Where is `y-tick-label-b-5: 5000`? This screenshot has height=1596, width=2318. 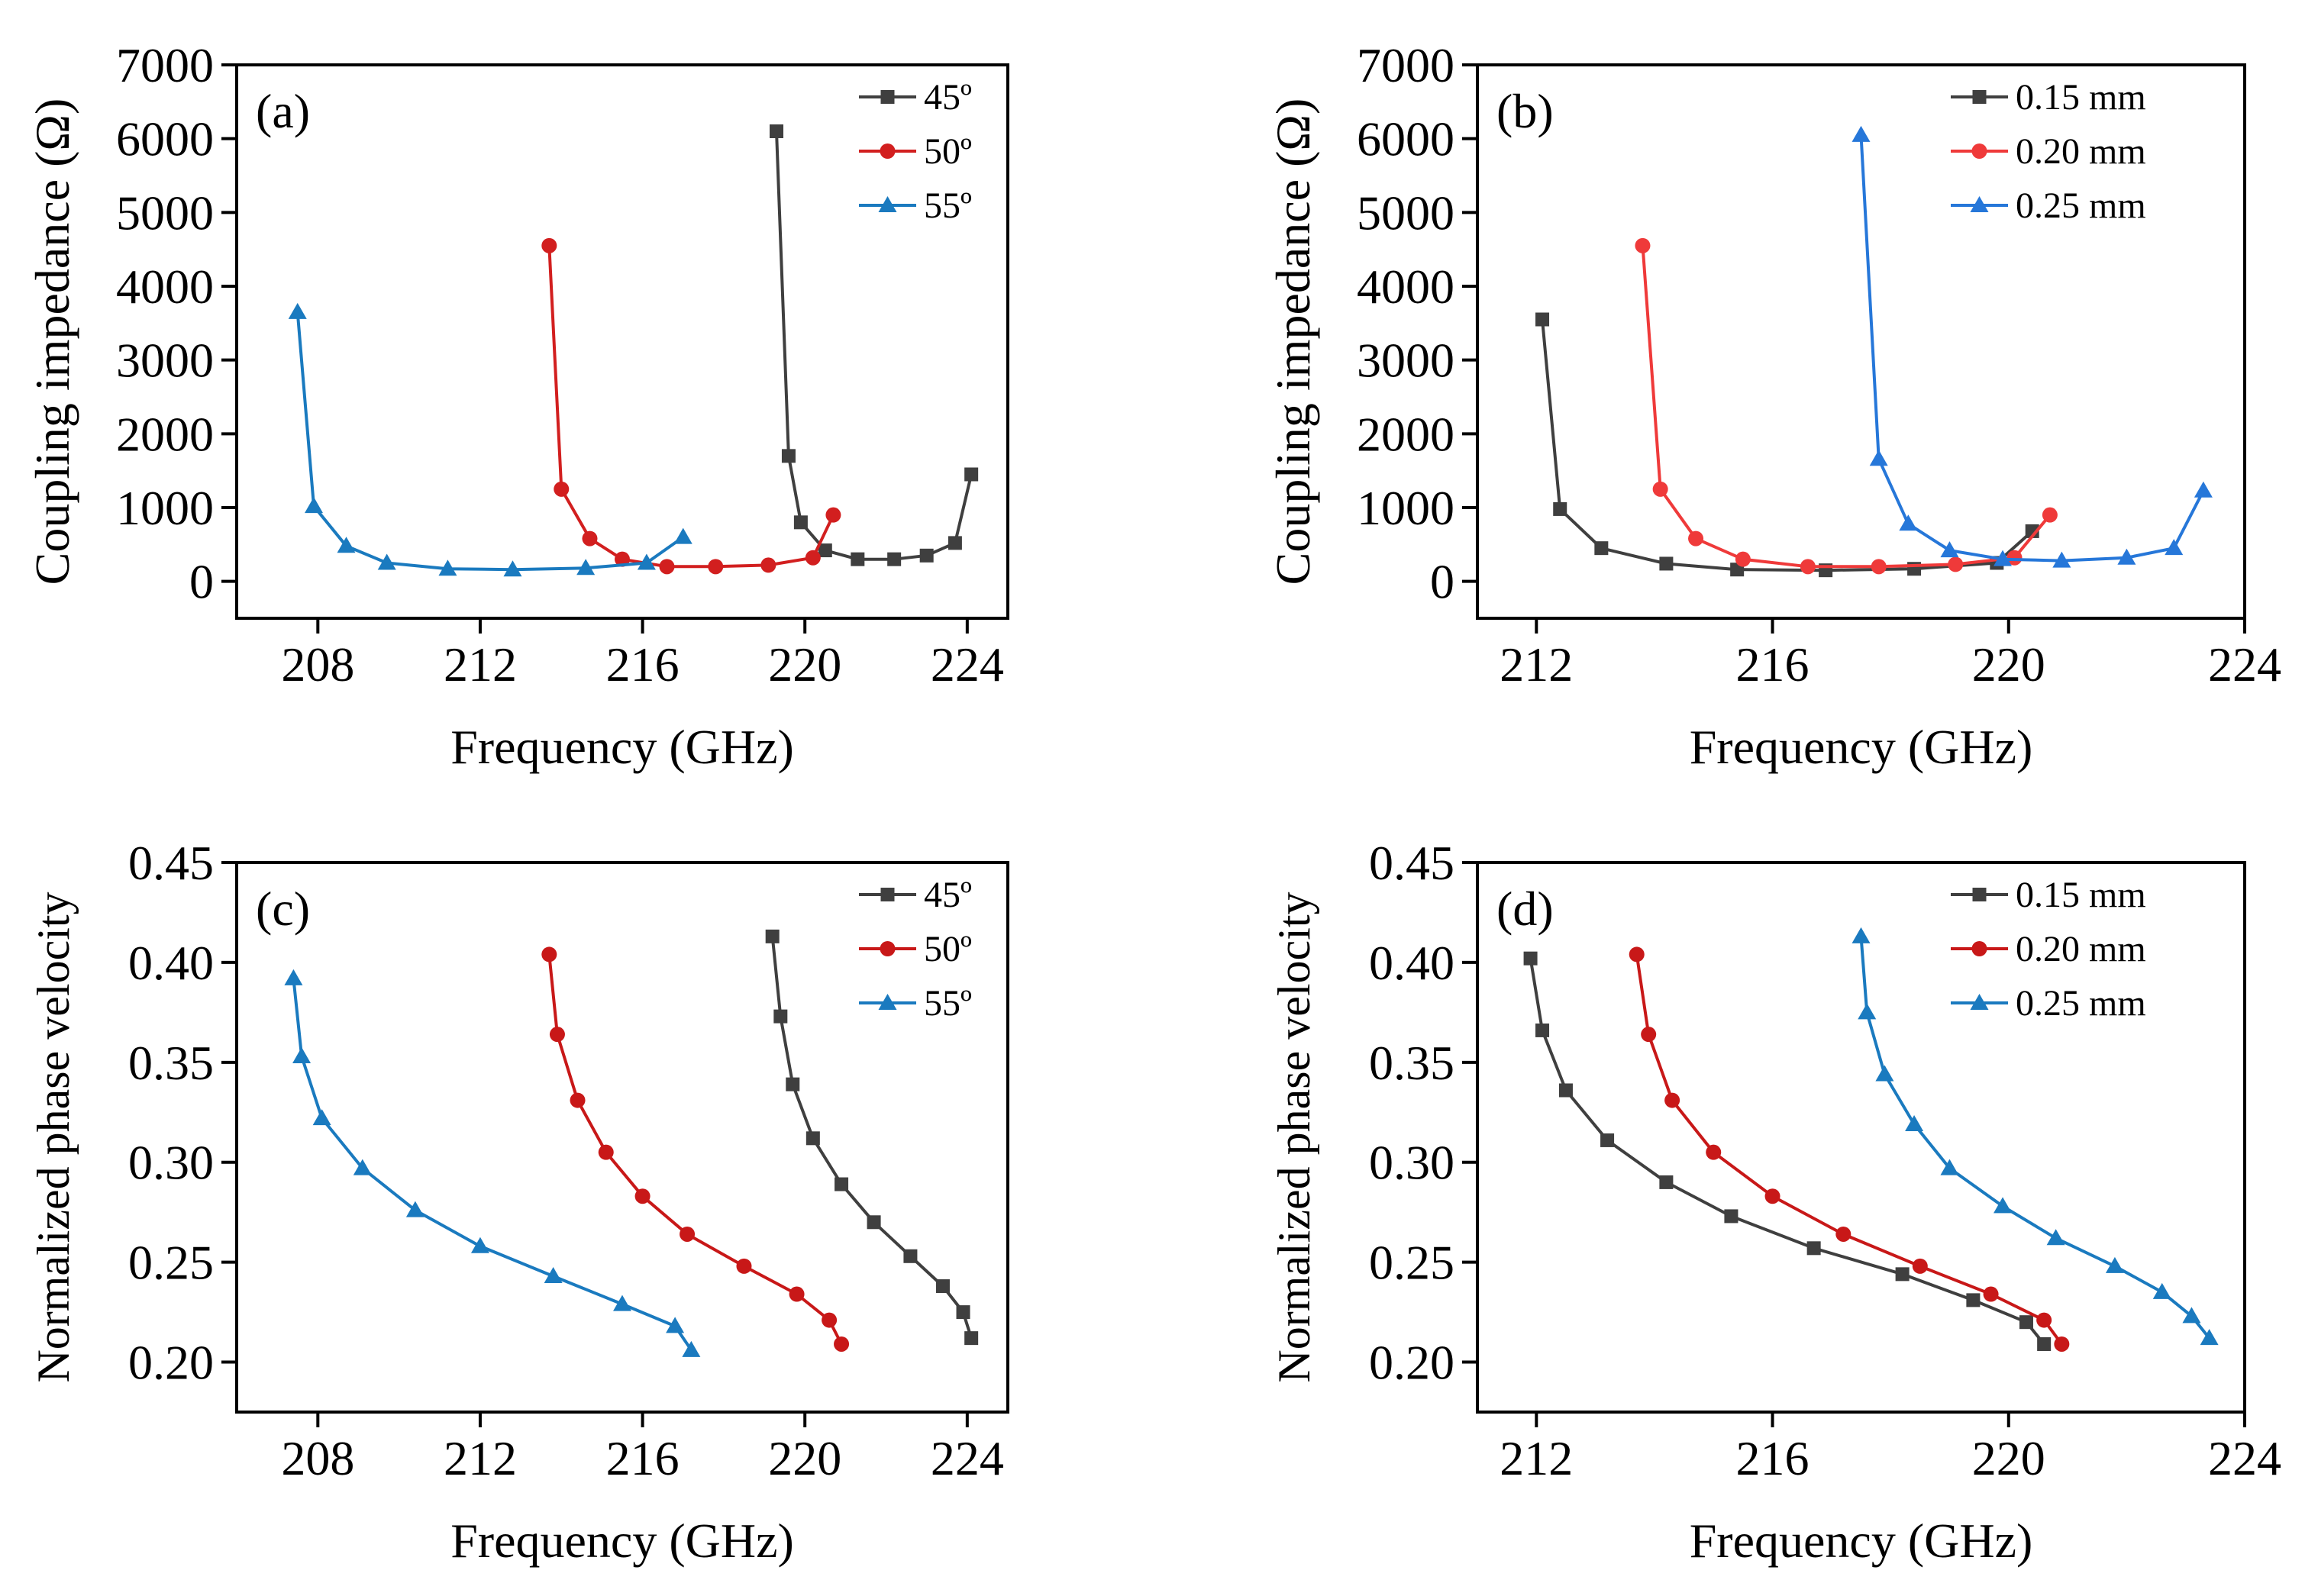 y-tick-label-b-5: 5000 is located at coordinates (1405, 212).